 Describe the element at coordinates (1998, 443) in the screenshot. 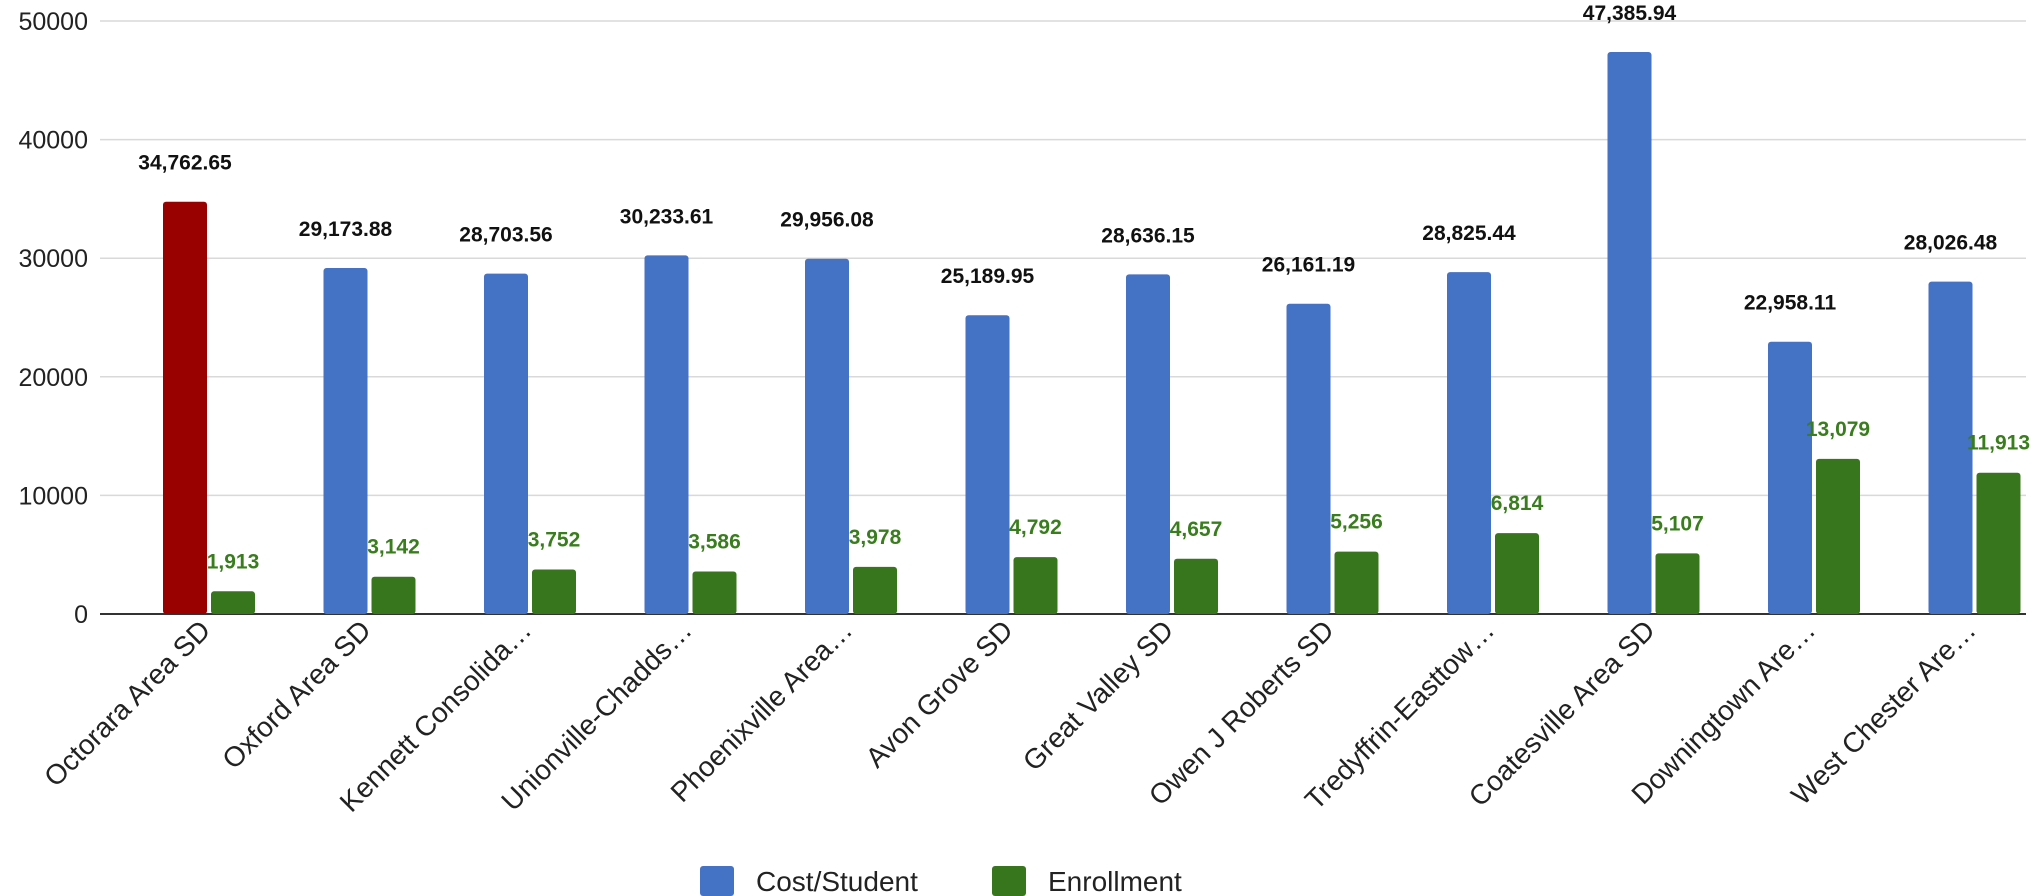

I see `data-label-enrollment: 11,913` at that location.